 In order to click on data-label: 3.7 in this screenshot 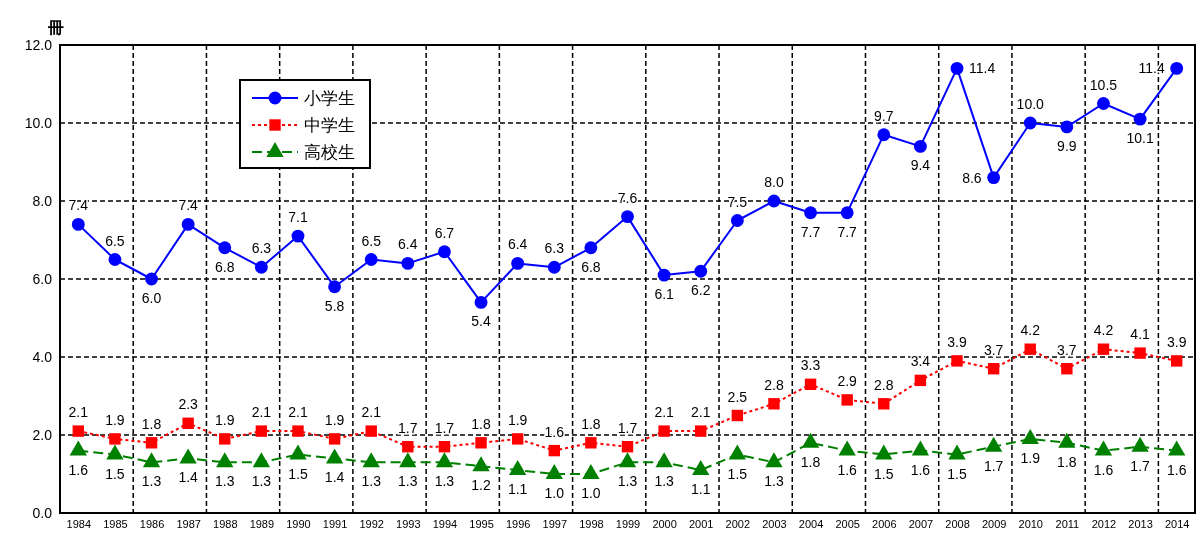, I will do `click(993, 349)`.